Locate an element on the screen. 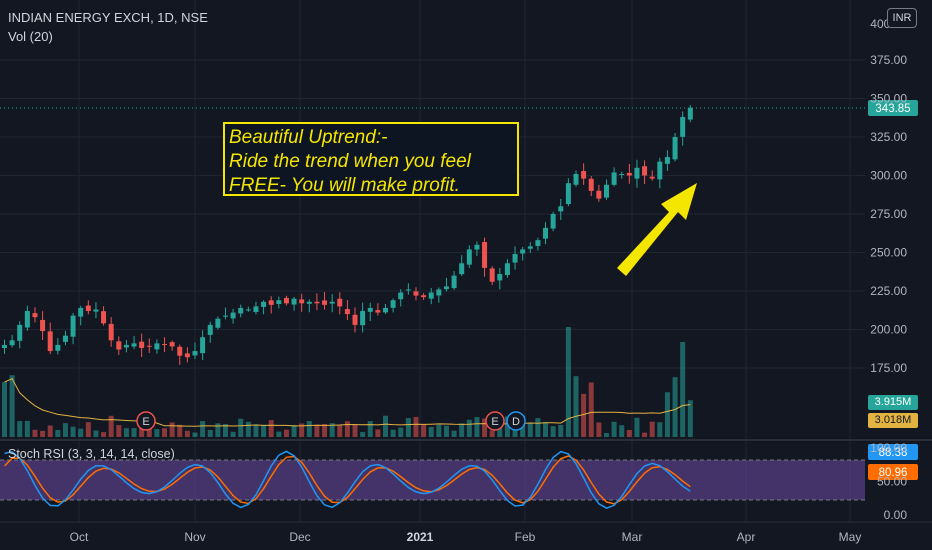  volume-bars is located at coordinates (347, 382).